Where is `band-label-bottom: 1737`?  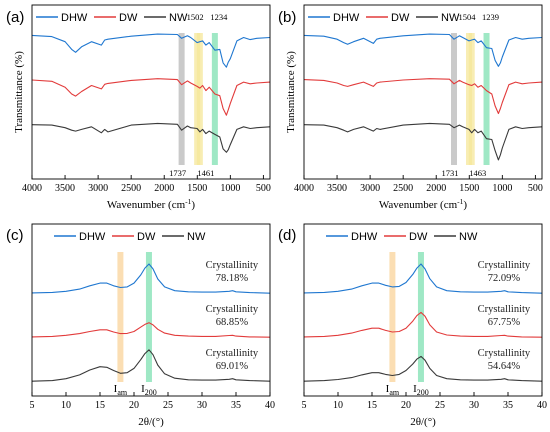 band-label-bottom: 1737 is located at coordinates (177, 173).